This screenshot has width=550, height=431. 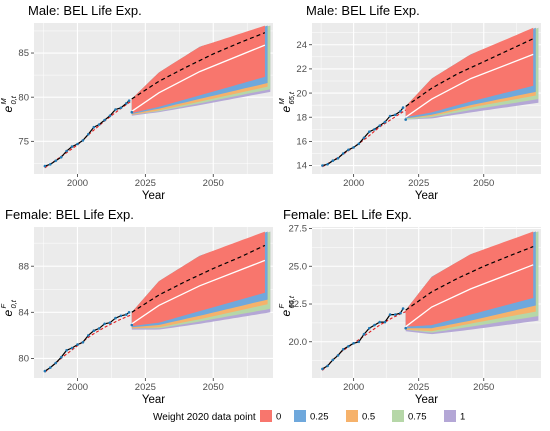 I want to click on legend-label: 0, so click(x=278, y=417).